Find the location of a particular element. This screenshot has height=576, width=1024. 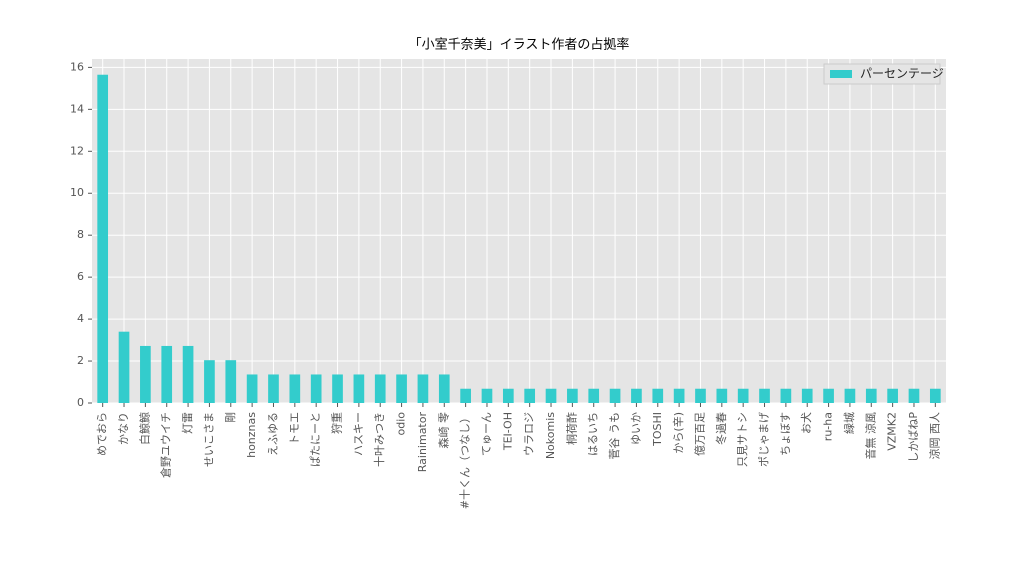

x-tick-label: 冬過春 is located at coordinates (721, 428).